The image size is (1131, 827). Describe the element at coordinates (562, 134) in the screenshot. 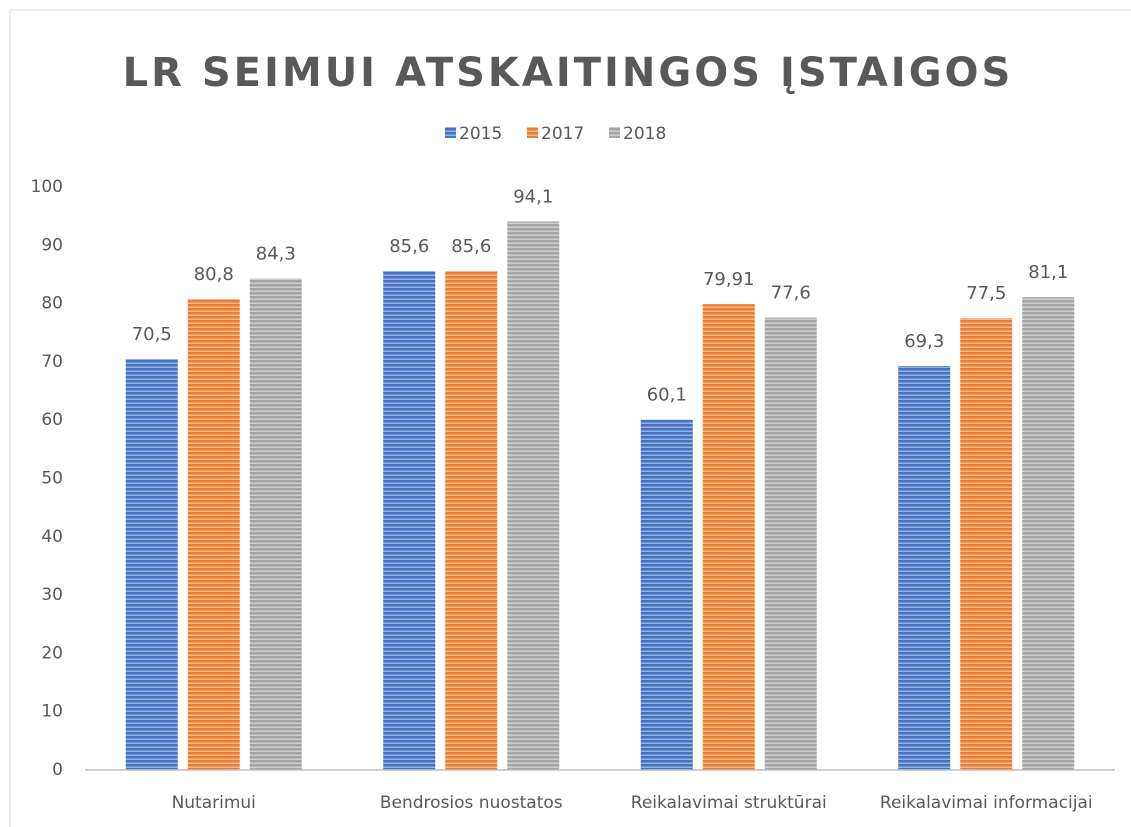

I see `legend-label: 2017` at that location.